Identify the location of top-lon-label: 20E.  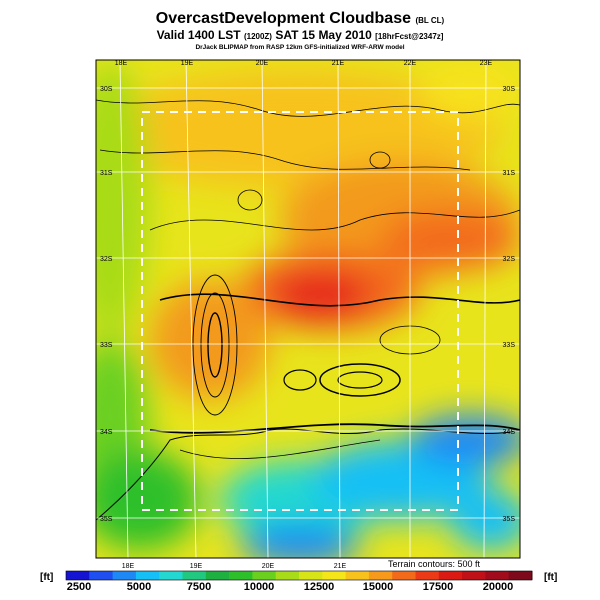
(262, 63).